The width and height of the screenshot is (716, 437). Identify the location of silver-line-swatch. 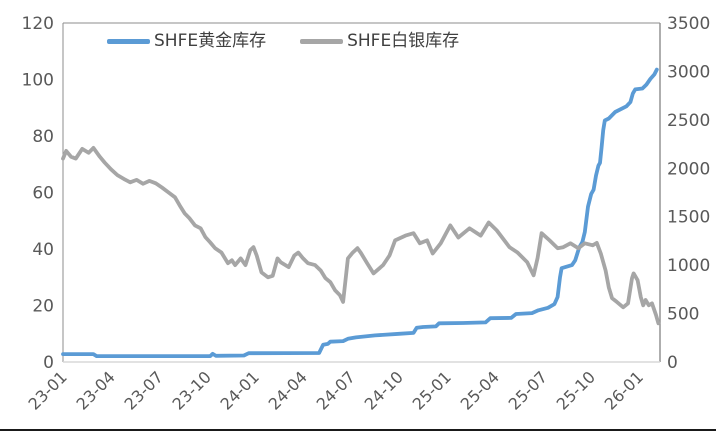
(322, 41).